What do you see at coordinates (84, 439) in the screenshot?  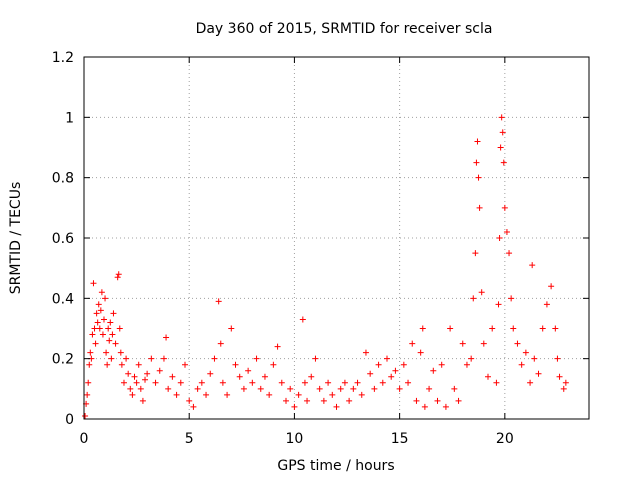 I see `x-tick-label: 0` at bounding box center [84, 439].